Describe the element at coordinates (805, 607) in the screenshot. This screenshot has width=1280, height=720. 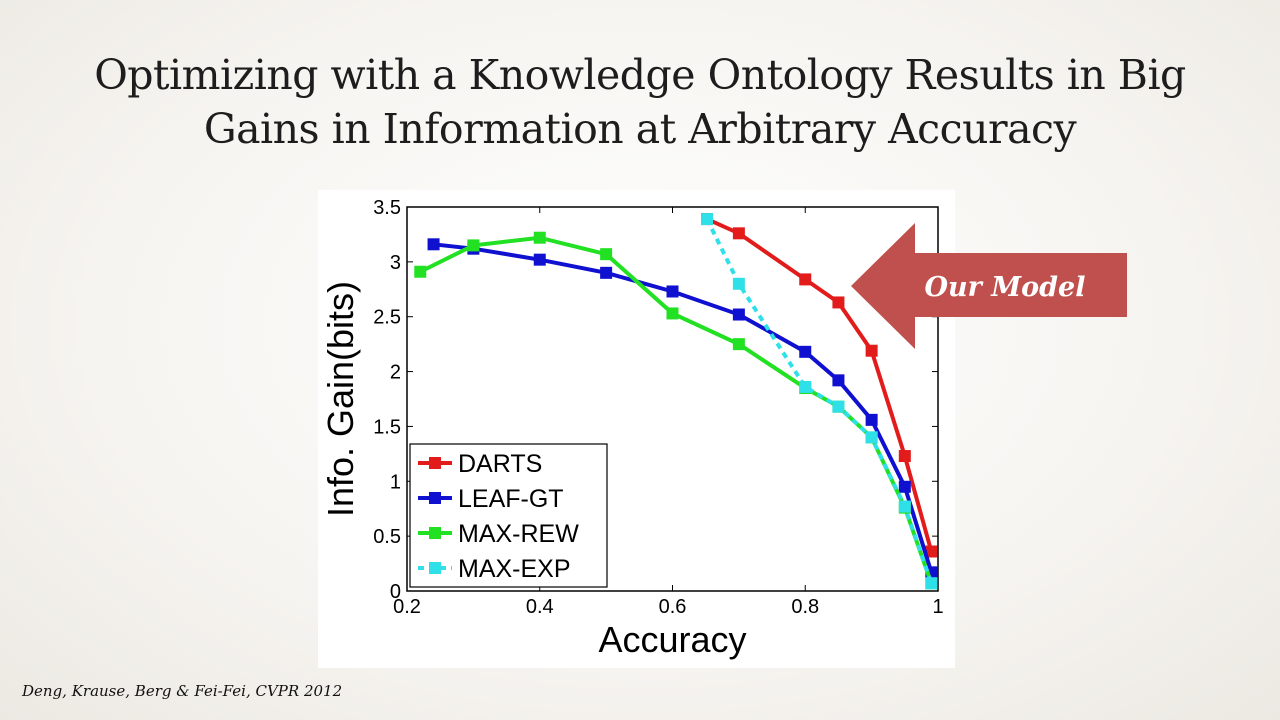
I see `x-tick-label: 0.8` at that location.